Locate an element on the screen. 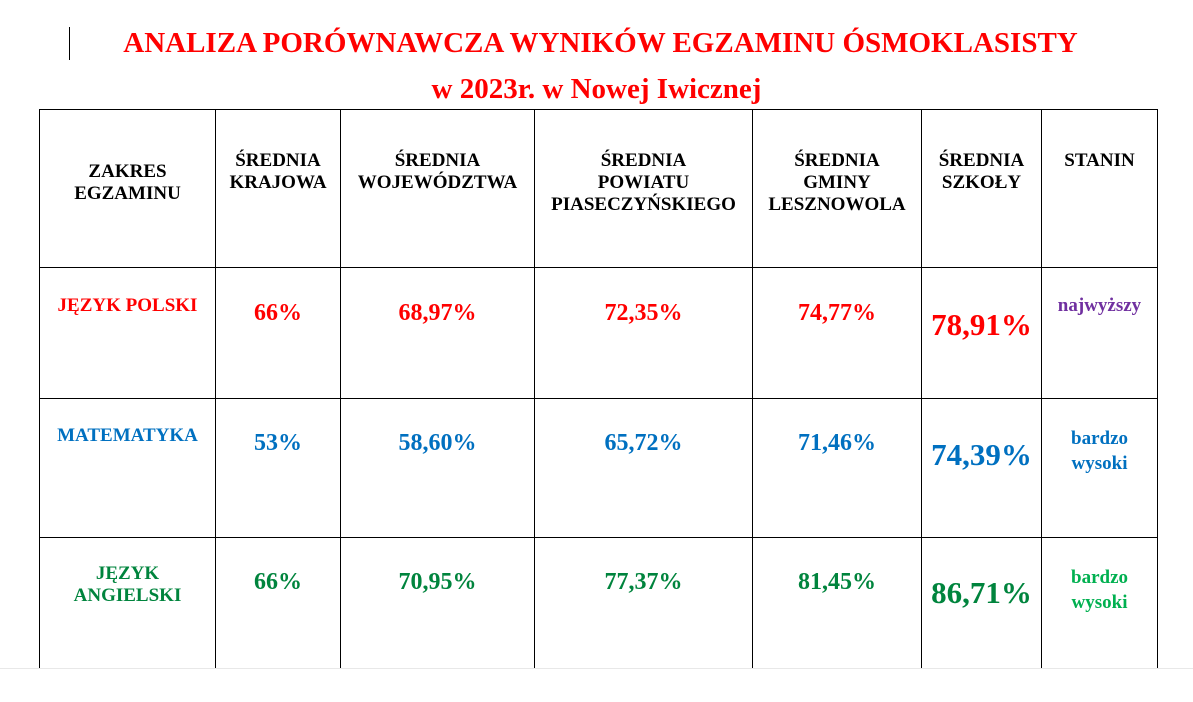 This screenshot has width=1193, height=702. cell-szkoly: 86,71% is located at coordinates (981, 602).